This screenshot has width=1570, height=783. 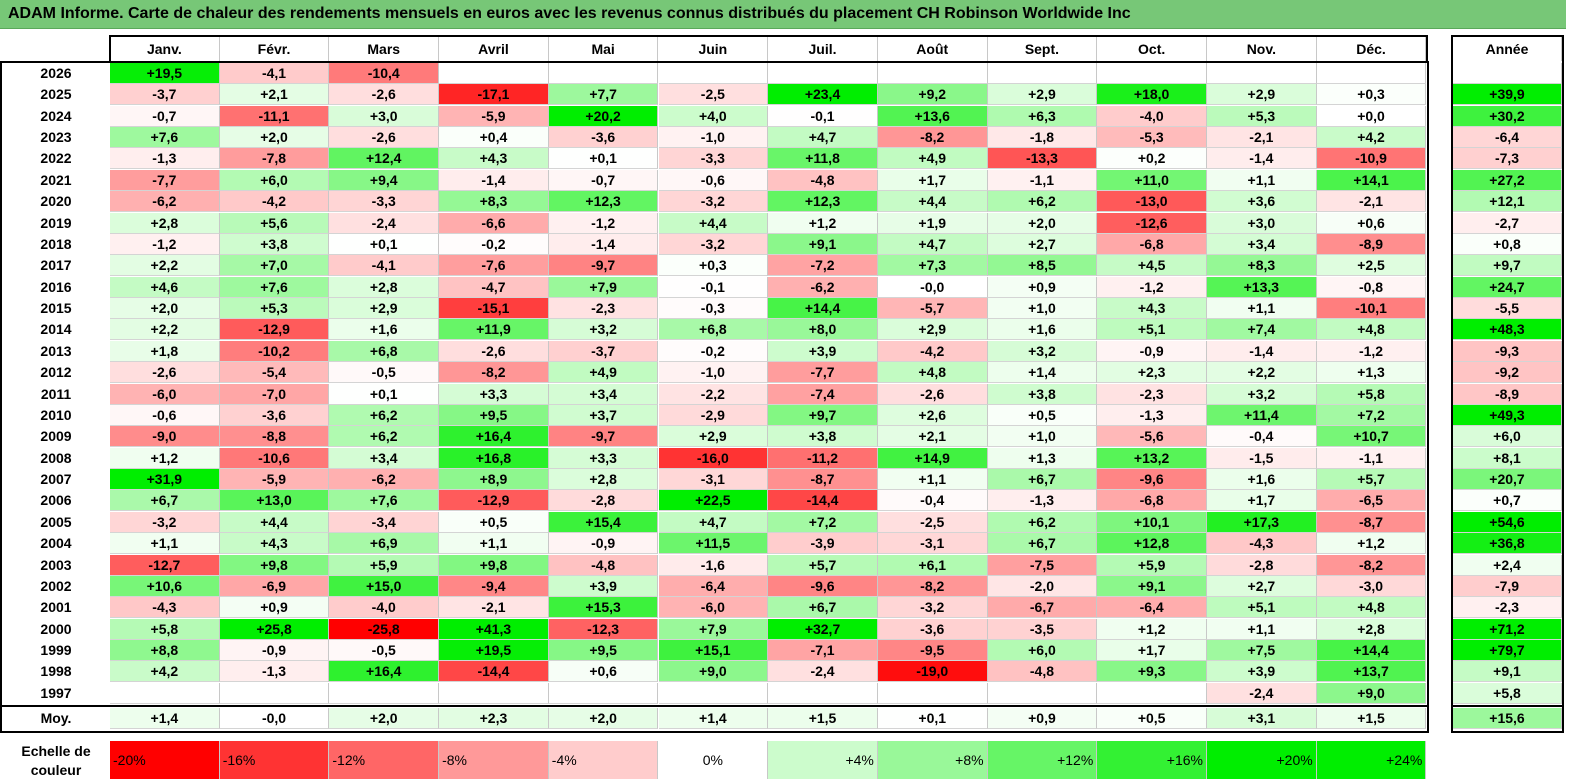 I want to click on year-label: 2014, so click(x=56, y=329).